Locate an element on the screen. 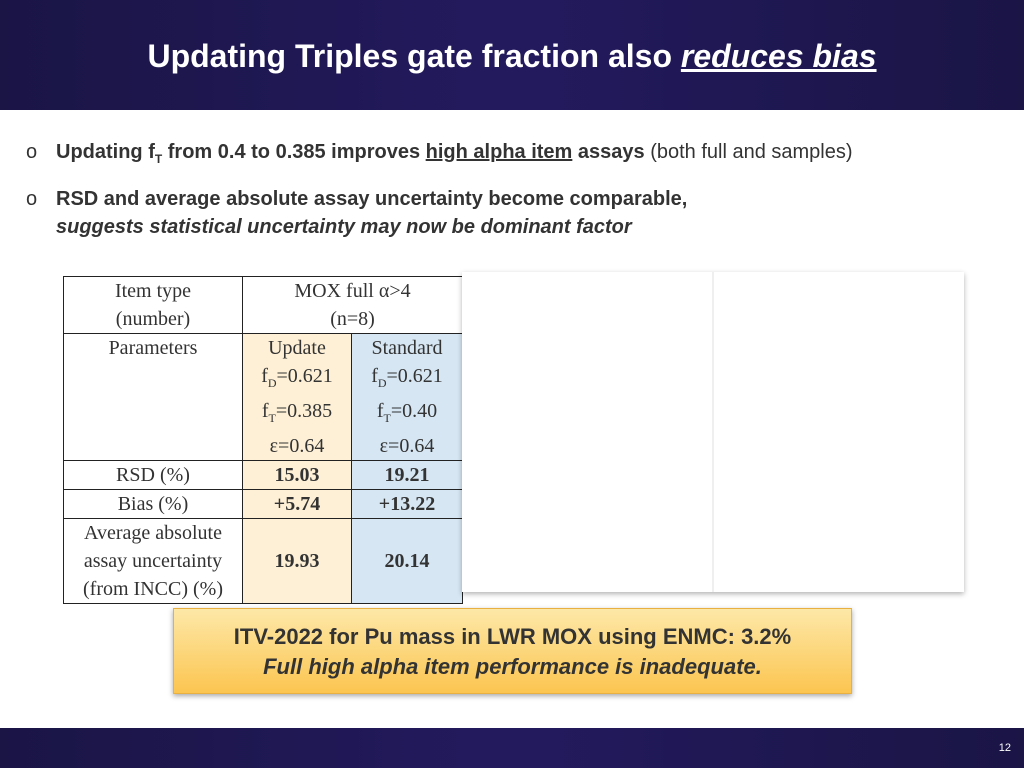 This screenshot has height=768, width=1024. standard-eps: ε=0.64 is located at coordinates (407, 446).